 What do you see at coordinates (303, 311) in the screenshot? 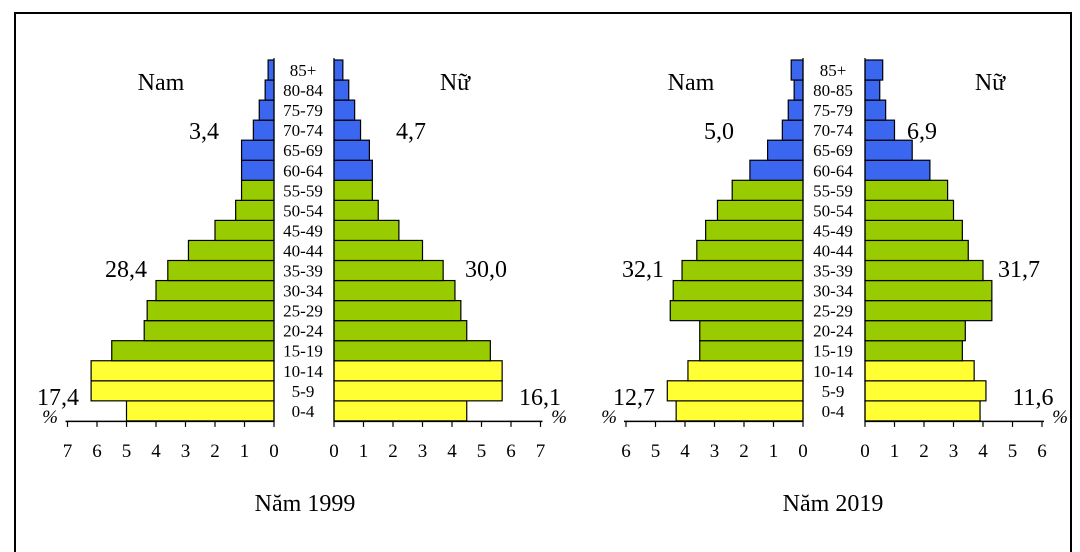
I see `chart1-age-label: 25-29` at bounding box center [303, 311].